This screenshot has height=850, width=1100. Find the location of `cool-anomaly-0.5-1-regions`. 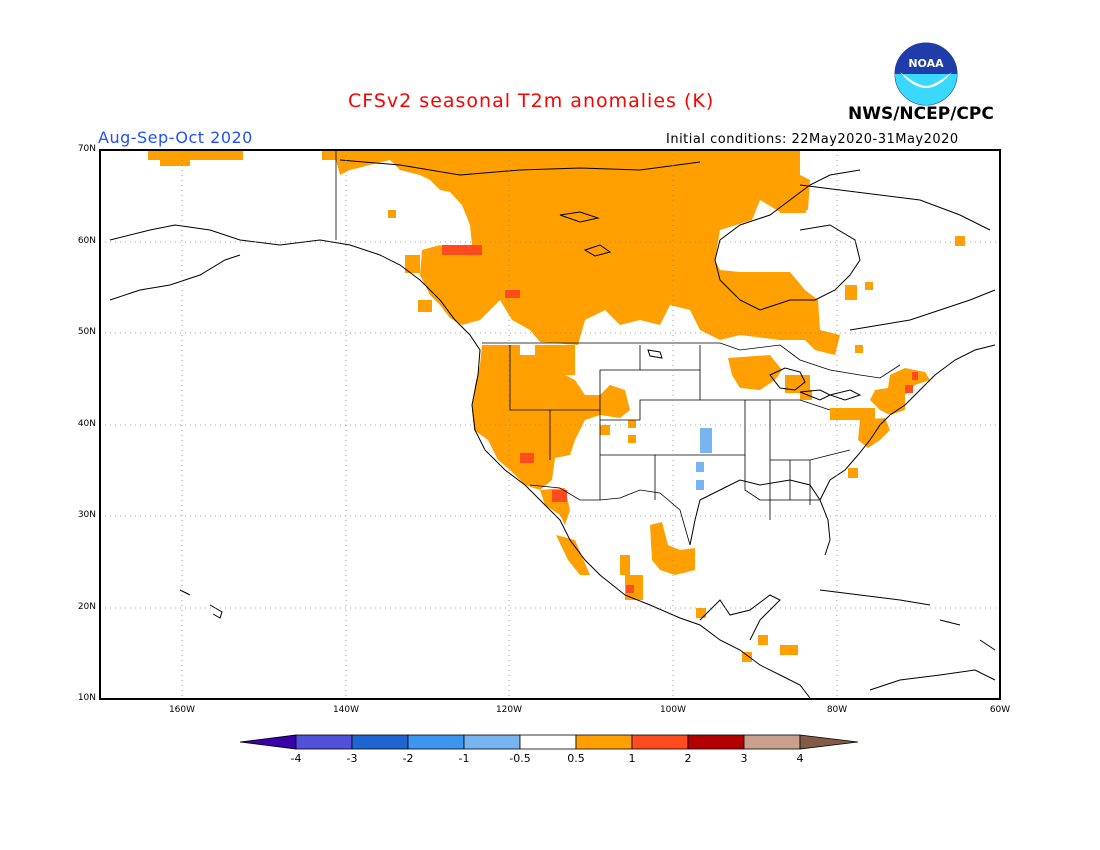

cool-anomaly-0.5-1-regions is located at coordinates (704, 459).